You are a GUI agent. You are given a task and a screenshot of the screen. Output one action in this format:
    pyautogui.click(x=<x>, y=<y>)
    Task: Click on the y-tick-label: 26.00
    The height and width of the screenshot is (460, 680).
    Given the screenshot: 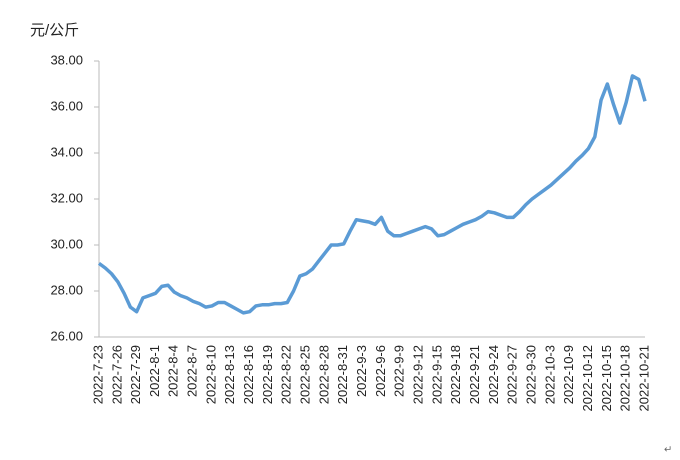 What is the action you would take?
    pyautogui.click(x=66, y=335)
    